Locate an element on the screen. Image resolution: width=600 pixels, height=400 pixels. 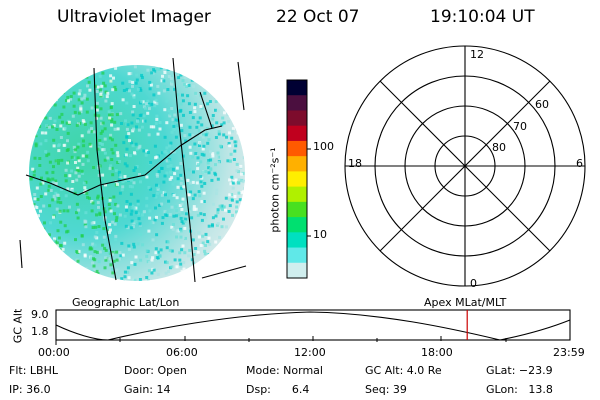
glat-info: GLat: −23.9 is located at coordinates (519, 370).